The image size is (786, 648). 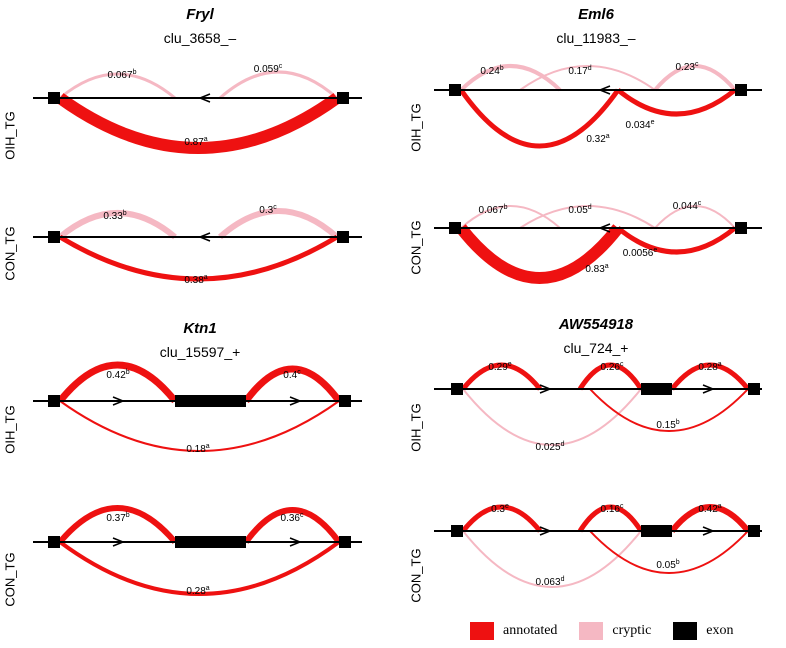 What do you see at coordinates (292, 375) in the screenshot?
I see `junction-label: 0.4c` at bounding box center [292, 375].